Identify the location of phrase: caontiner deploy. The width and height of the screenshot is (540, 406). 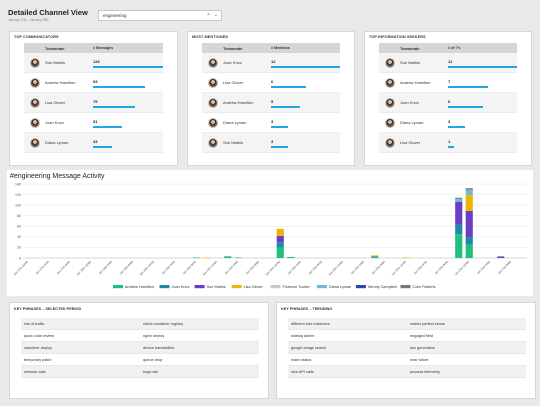
(38, 347).